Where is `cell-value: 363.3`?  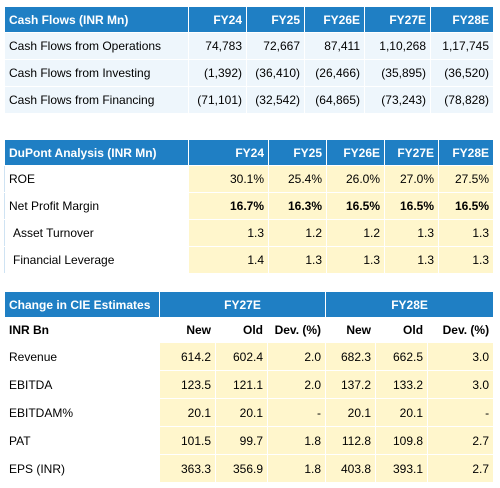 cell-value: 363.3 is located at coordinates (187, 468).